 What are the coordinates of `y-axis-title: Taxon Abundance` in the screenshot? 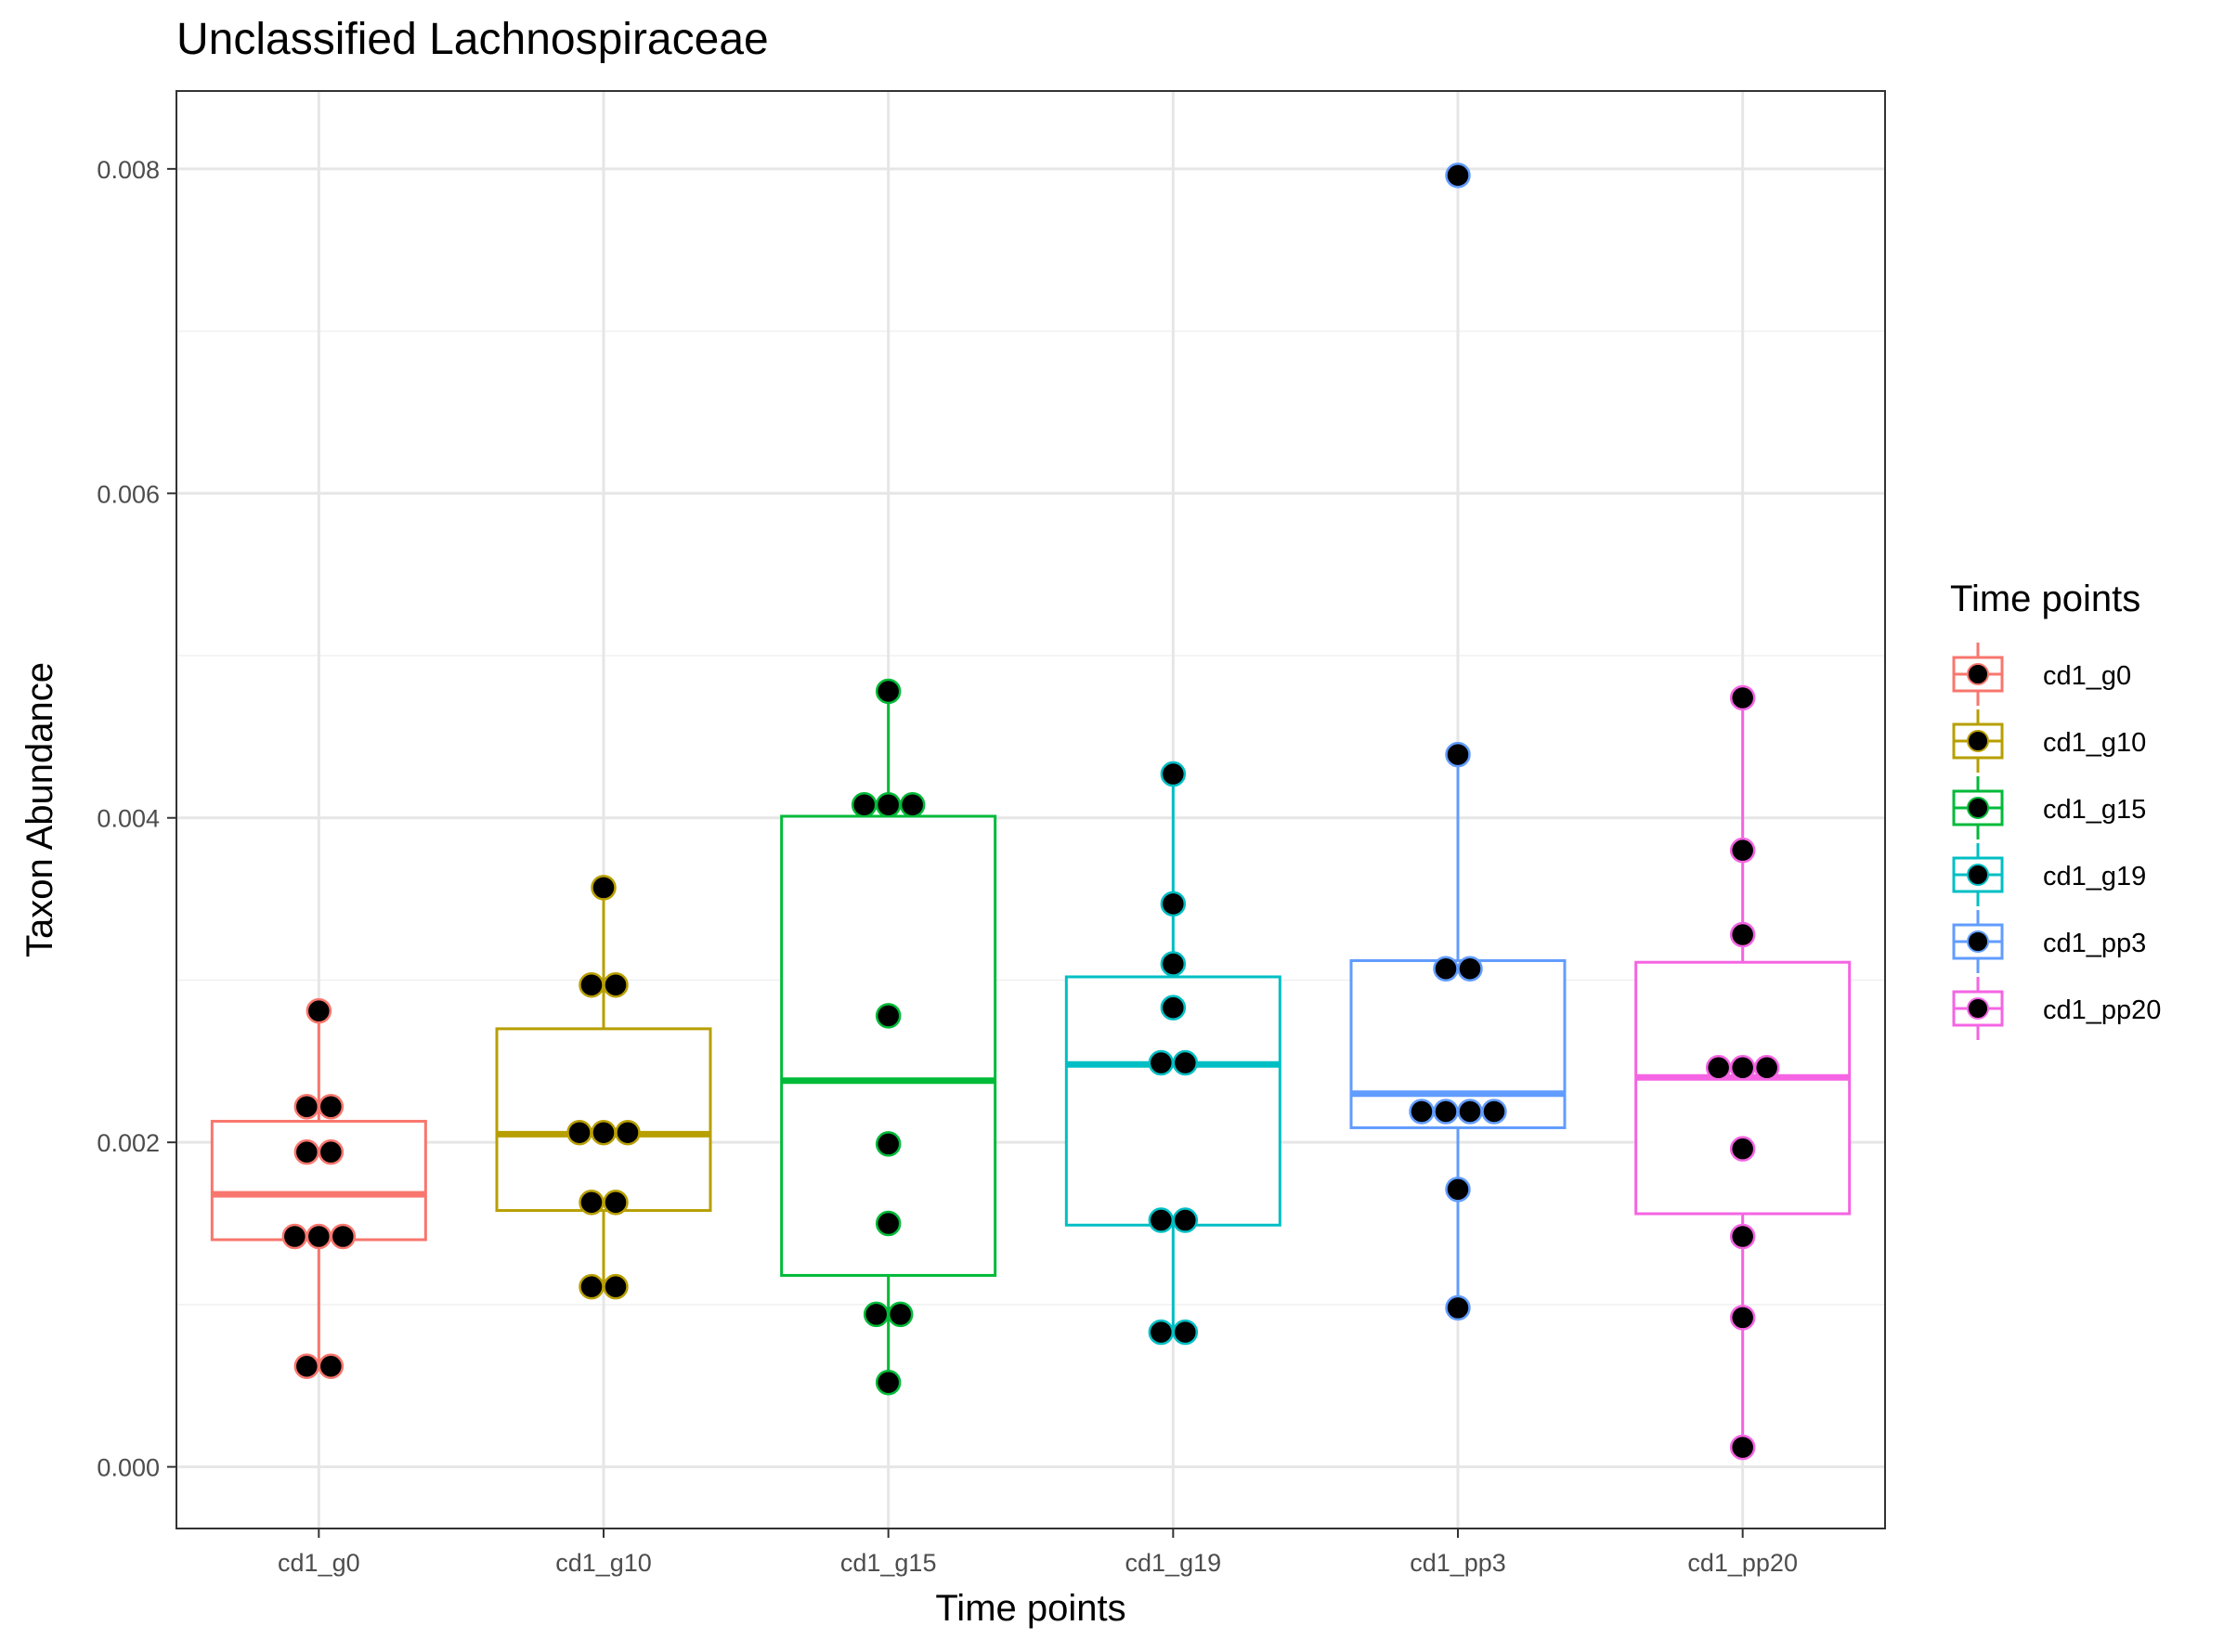 It's located at (40, 810).